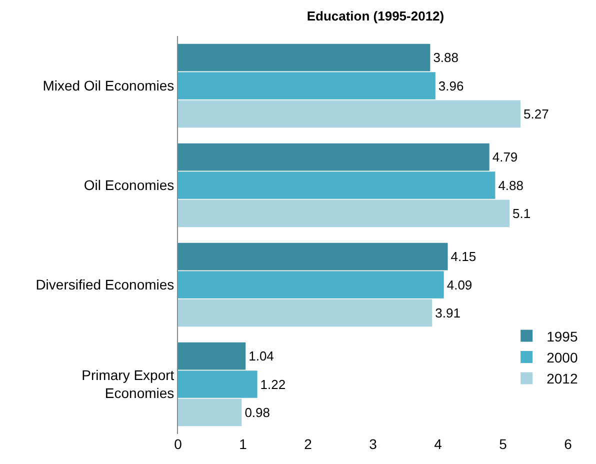  Describe the element at coordinates (521, 213) in the screenshot. I see `data-label: 5.1` at that location.